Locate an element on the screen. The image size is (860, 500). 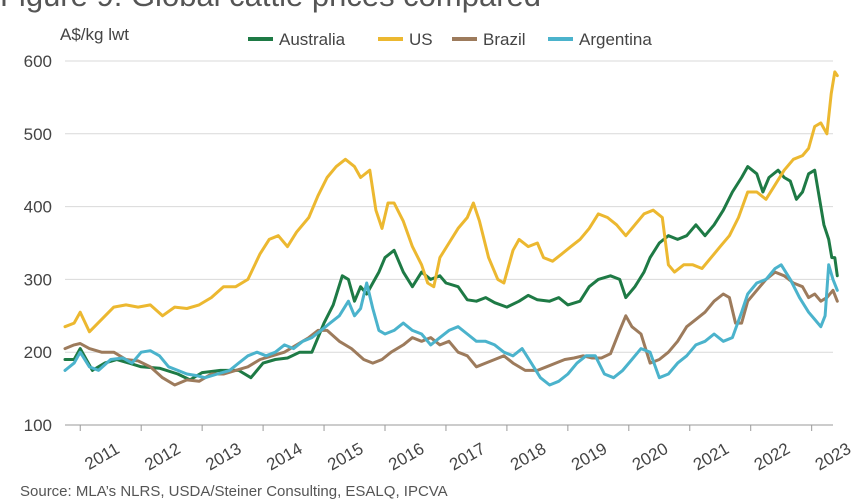
y-axis: 100 200 300 400 500 600 is located at coordinates (38, 243).